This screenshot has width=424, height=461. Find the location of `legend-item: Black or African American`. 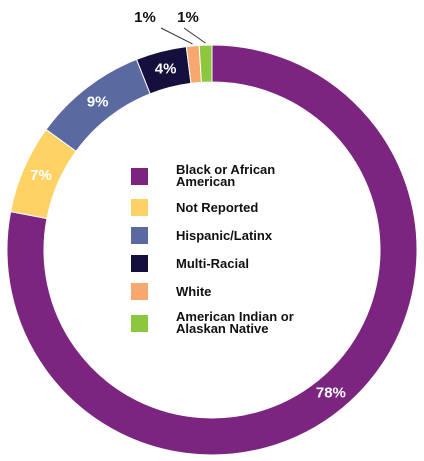

legend-item: Black or African American is located at coordinates (251, 175).